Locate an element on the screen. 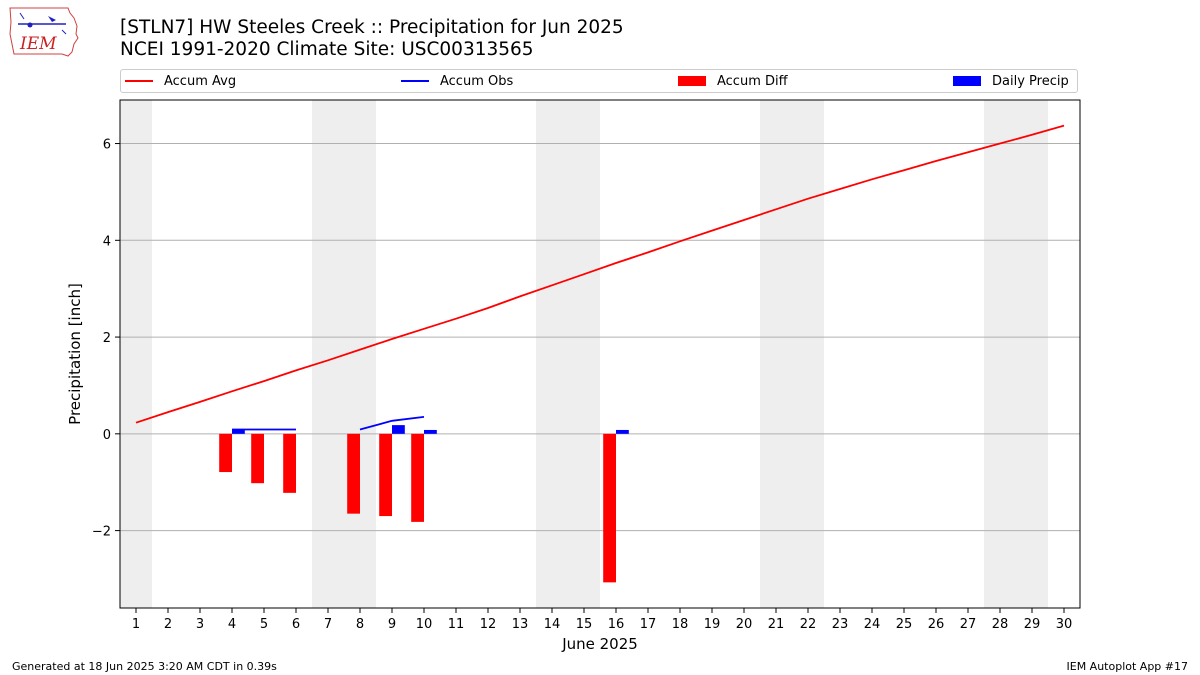  x-tick-label: 25 is located at coordinates (904, 624).